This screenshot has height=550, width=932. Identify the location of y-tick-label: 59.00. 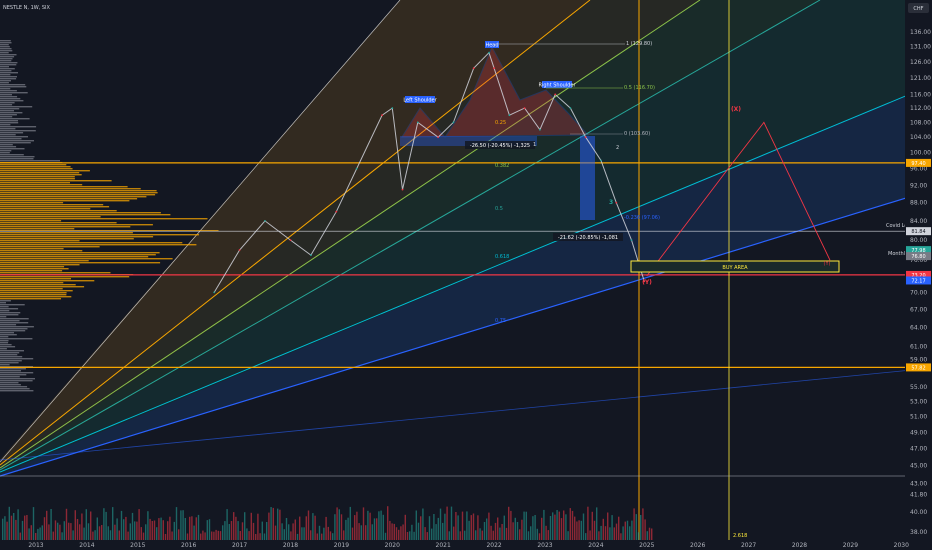
(918, 360).